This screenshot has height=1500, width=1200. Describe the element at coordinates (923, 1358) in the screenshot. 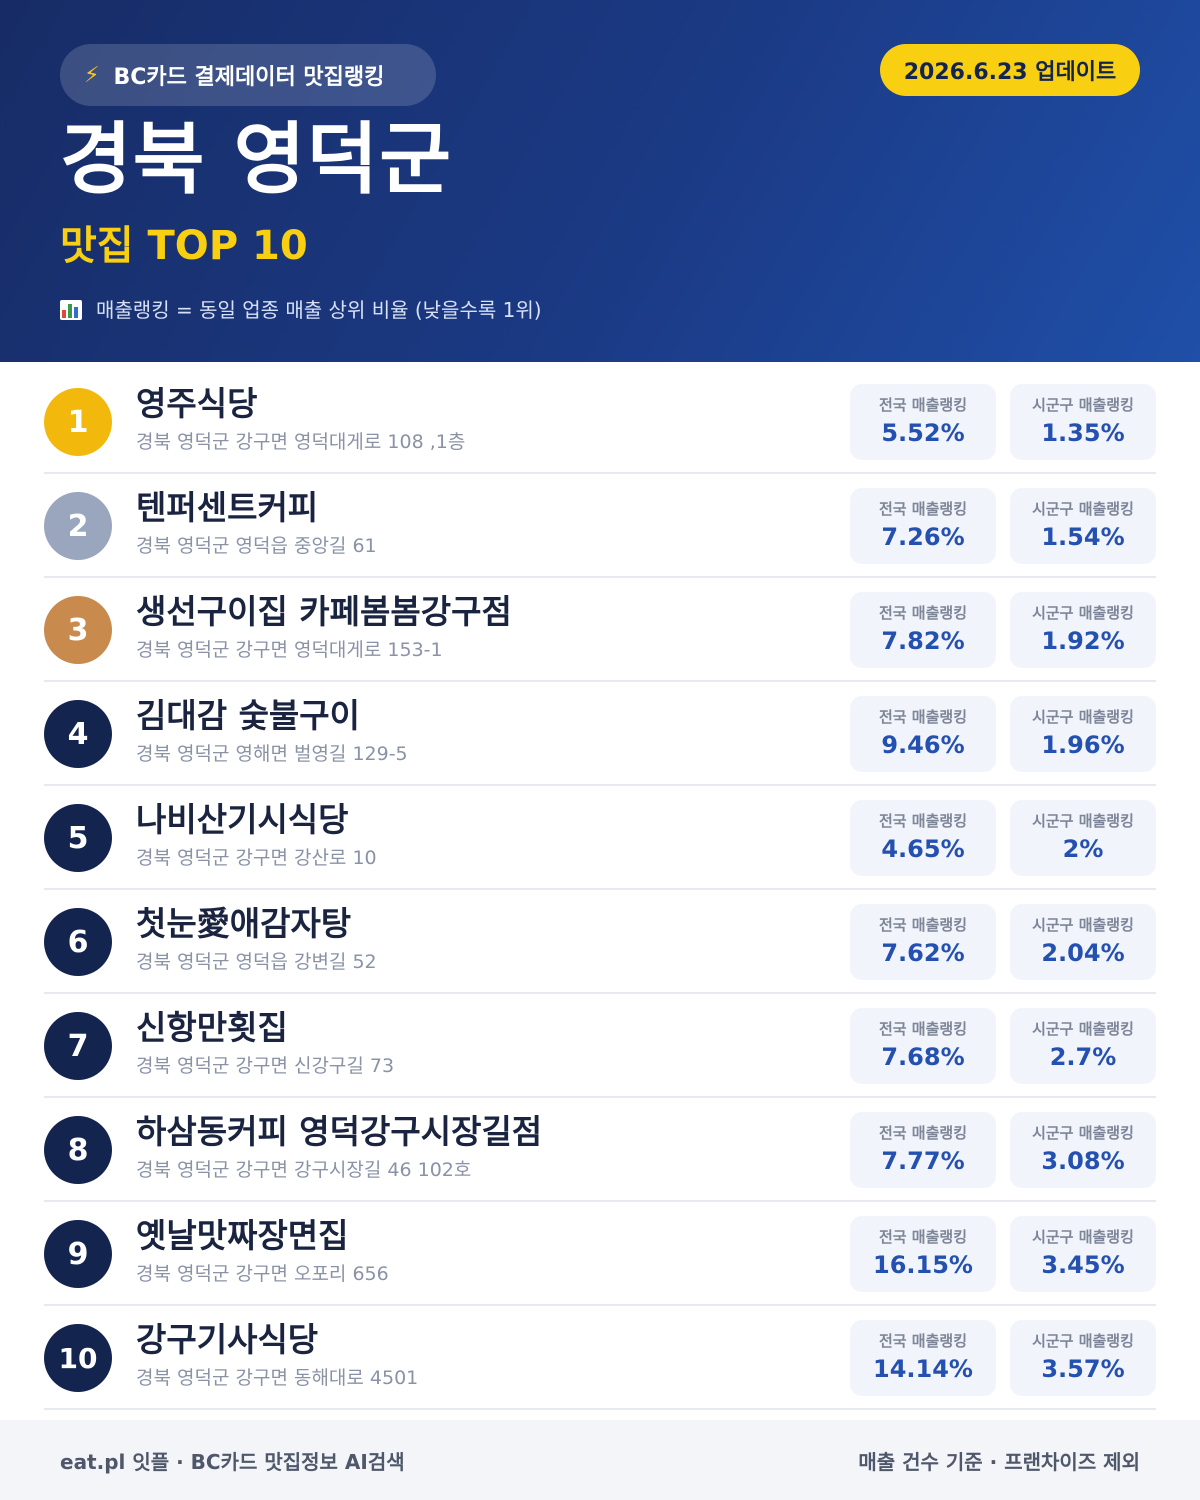

I see `national-rank-card: 전국 매출랭킹 14.14%` at that location.